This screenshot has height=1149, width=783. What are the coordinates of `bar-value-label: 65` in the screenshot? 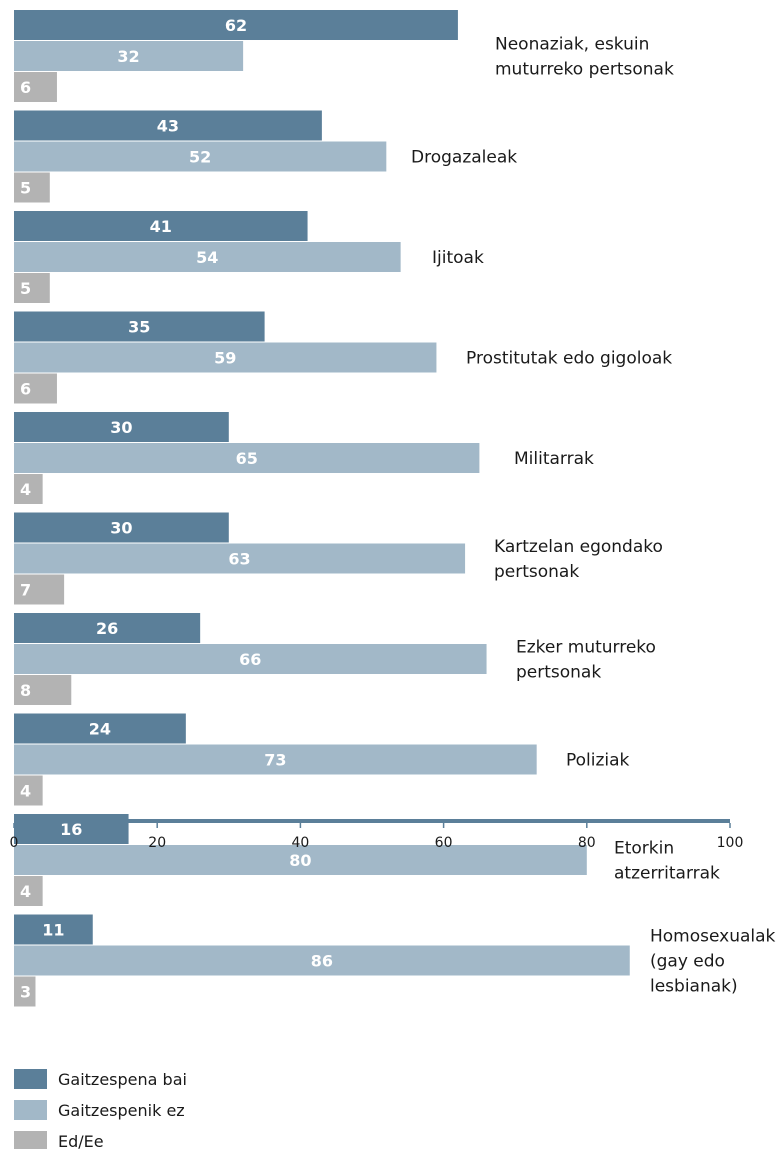 It's located at (247, 458).